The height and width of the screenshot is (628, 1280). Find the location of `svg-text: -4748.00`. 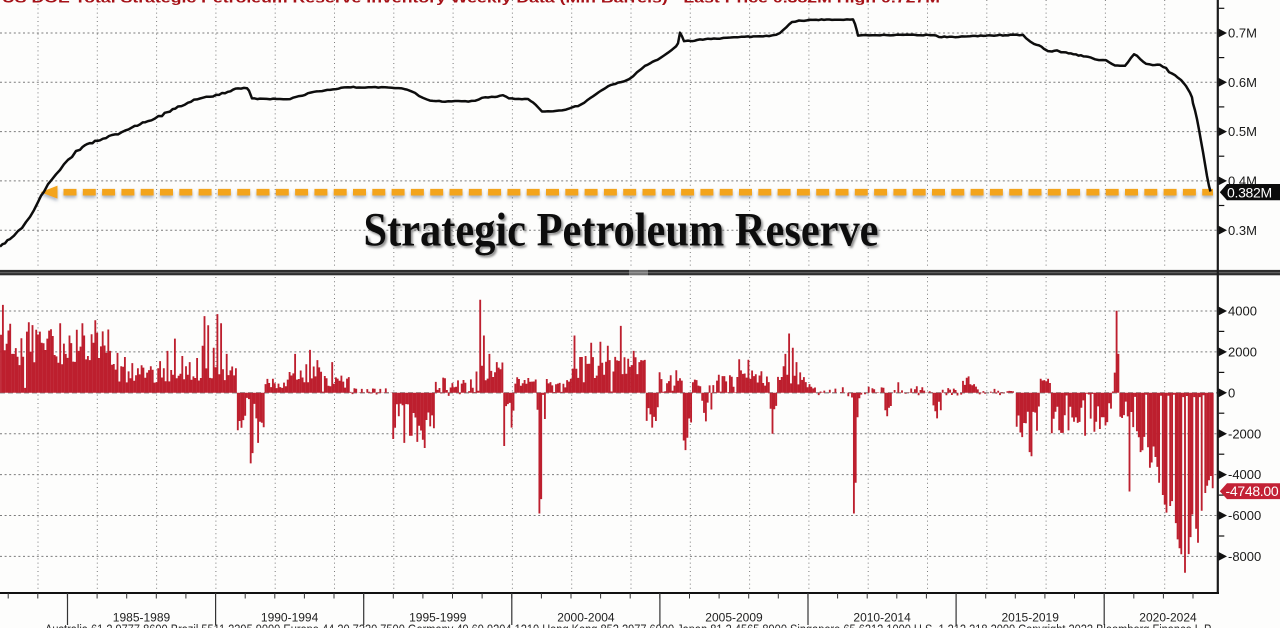

svg-text: -4748.00 is located at coordinates (1252, 491).